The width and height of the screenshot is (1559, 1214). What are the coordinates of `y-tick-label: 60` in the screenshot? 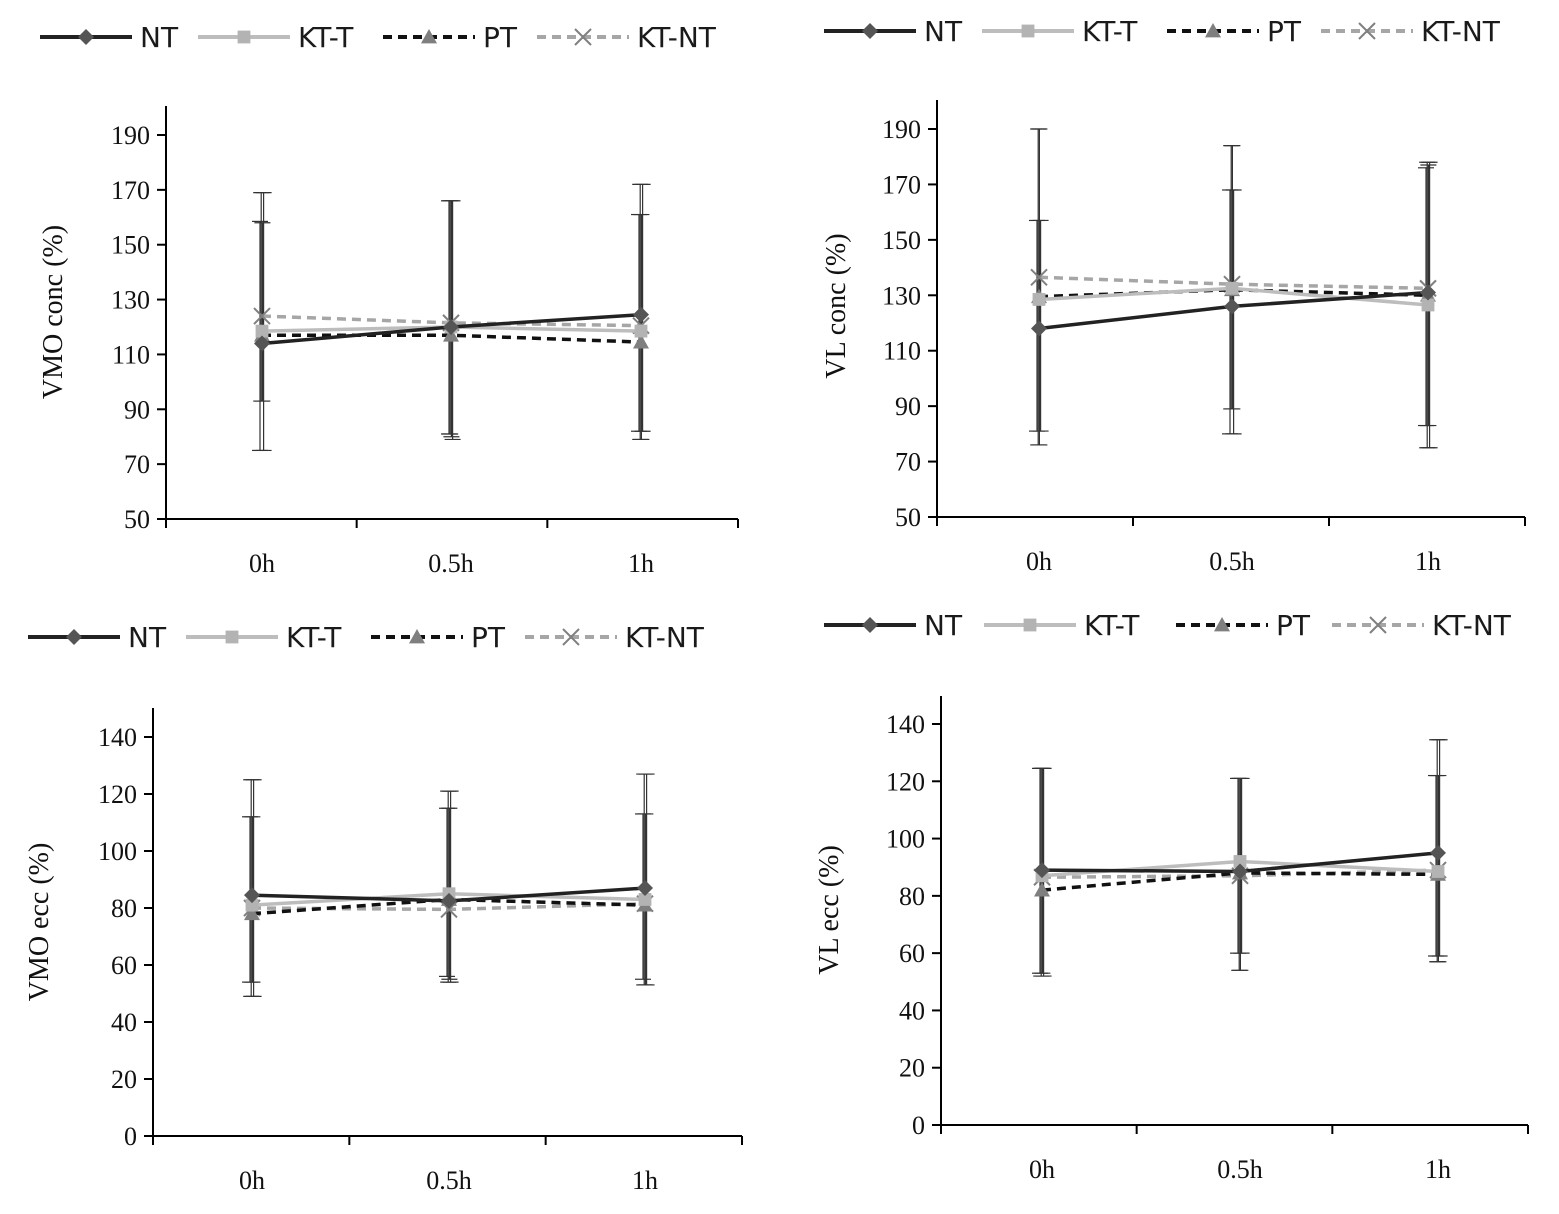 It's located at (912, 953).